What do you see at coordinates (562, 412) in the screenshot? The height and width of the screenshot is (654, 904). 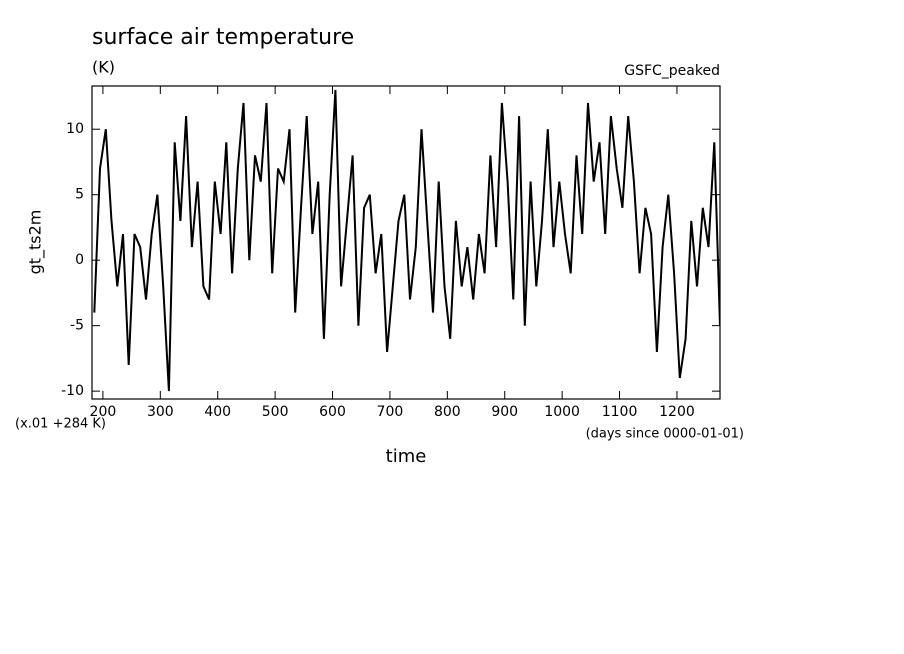 I see `x-tick-label: 1000` at bounding box center [562, 412].